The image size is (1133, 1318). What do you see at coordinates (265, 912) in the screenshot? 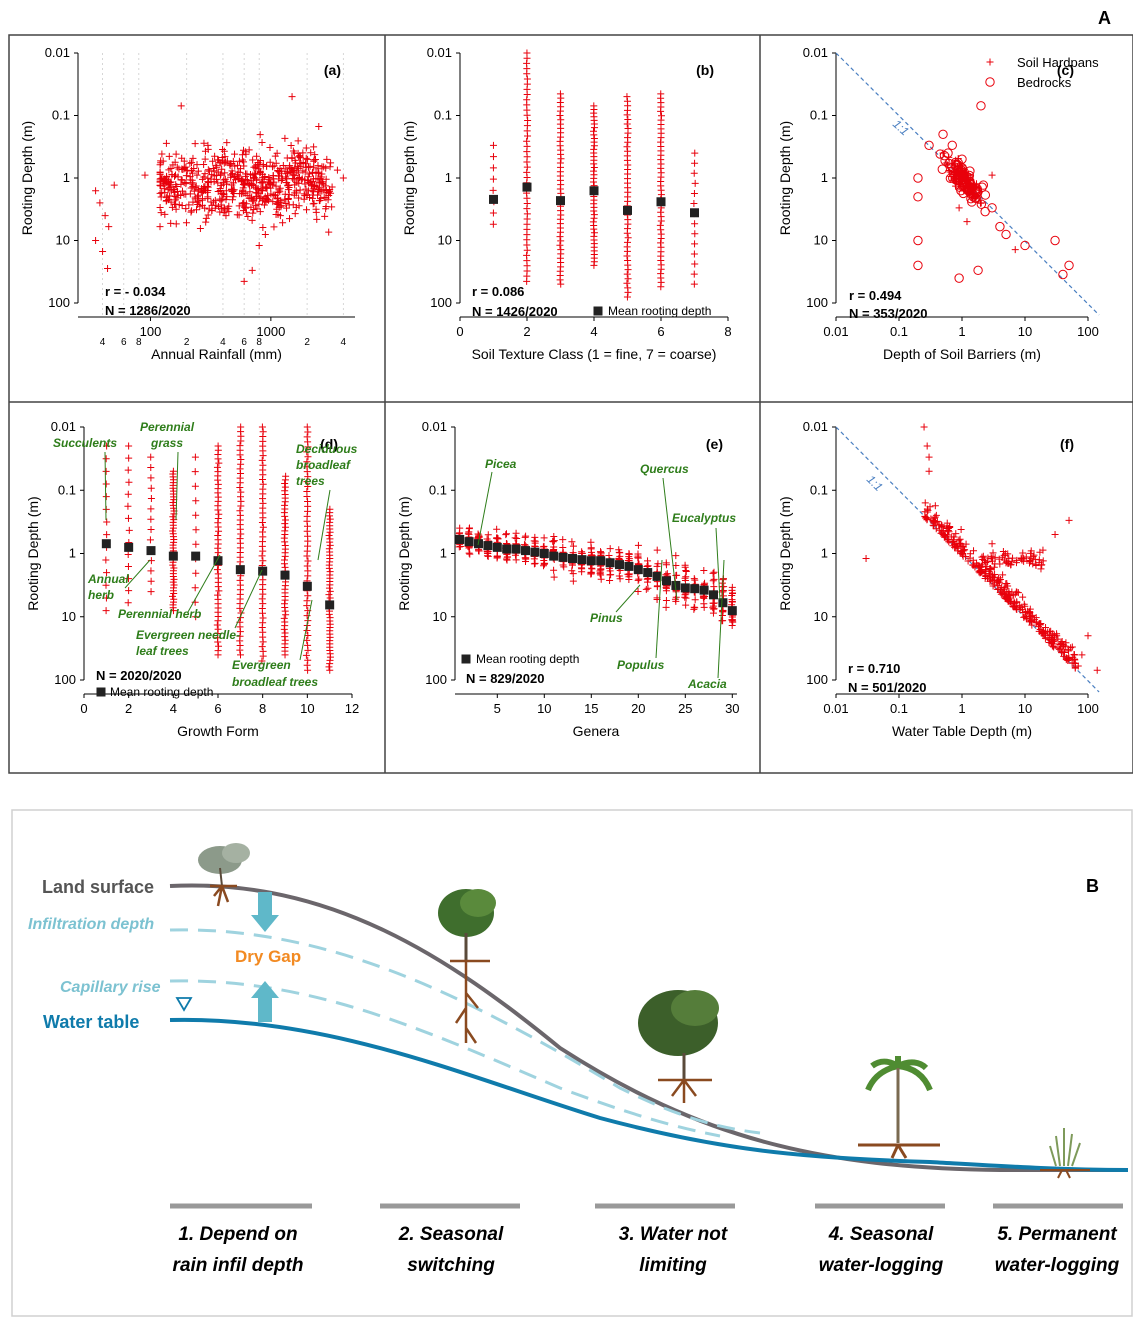
I see `dry-gap-arrow-down` at bounding box center [265, 912].